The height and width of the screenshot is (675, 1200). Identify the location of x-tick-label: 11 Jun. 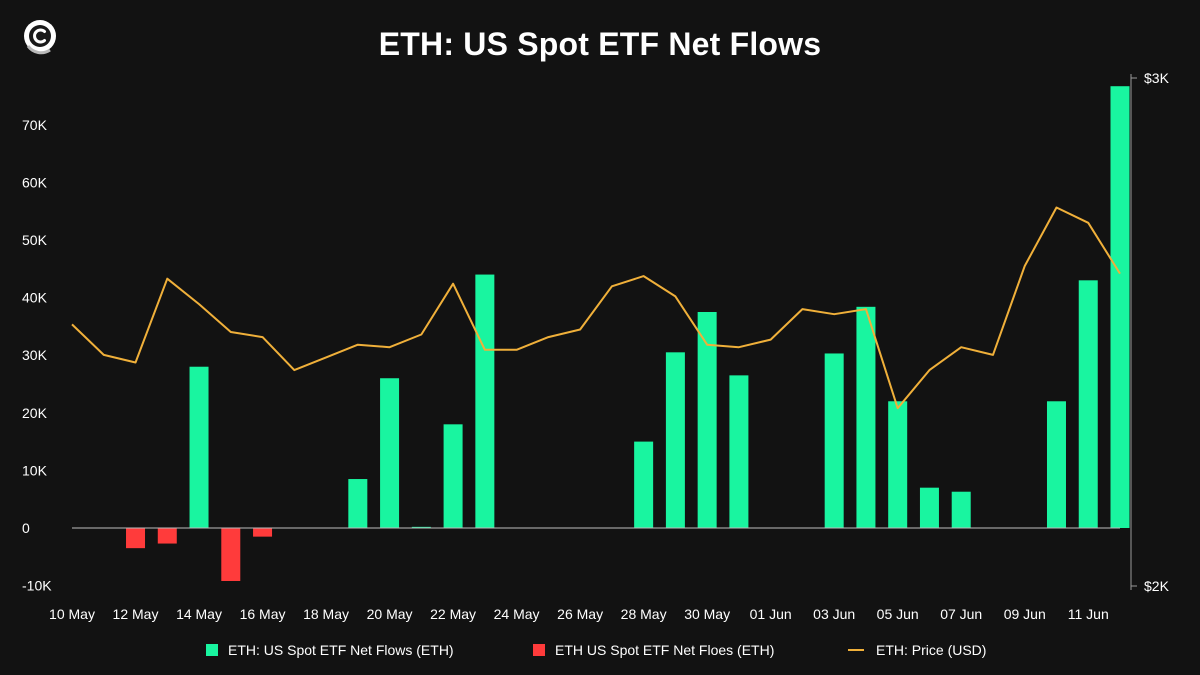
(1088, 614).